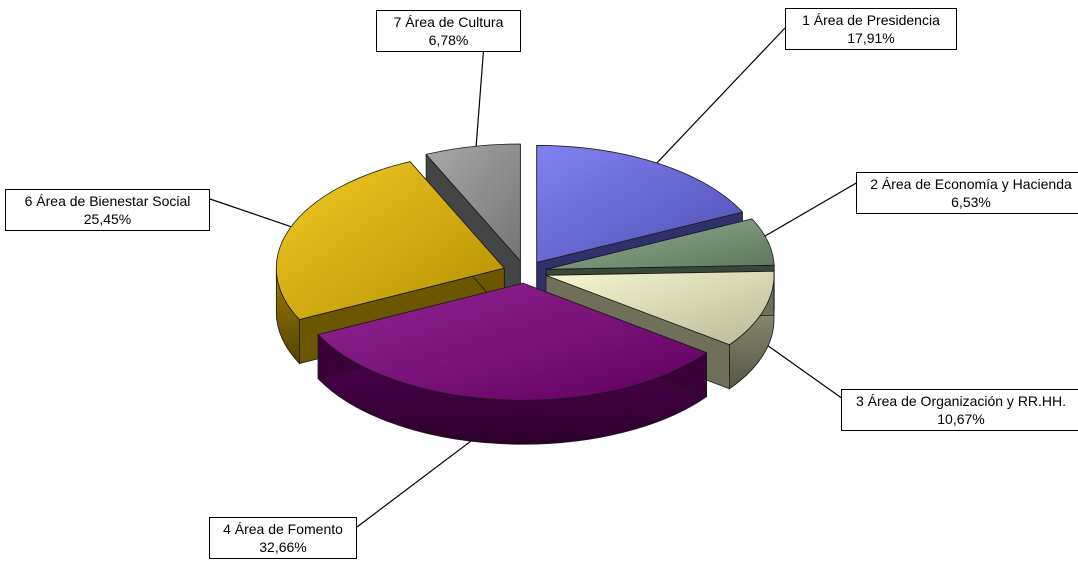  What do you see at coordinates (448, 40) in the screenshot?
I see `slice-value: 6,78%` at bounding box center [448, 40].